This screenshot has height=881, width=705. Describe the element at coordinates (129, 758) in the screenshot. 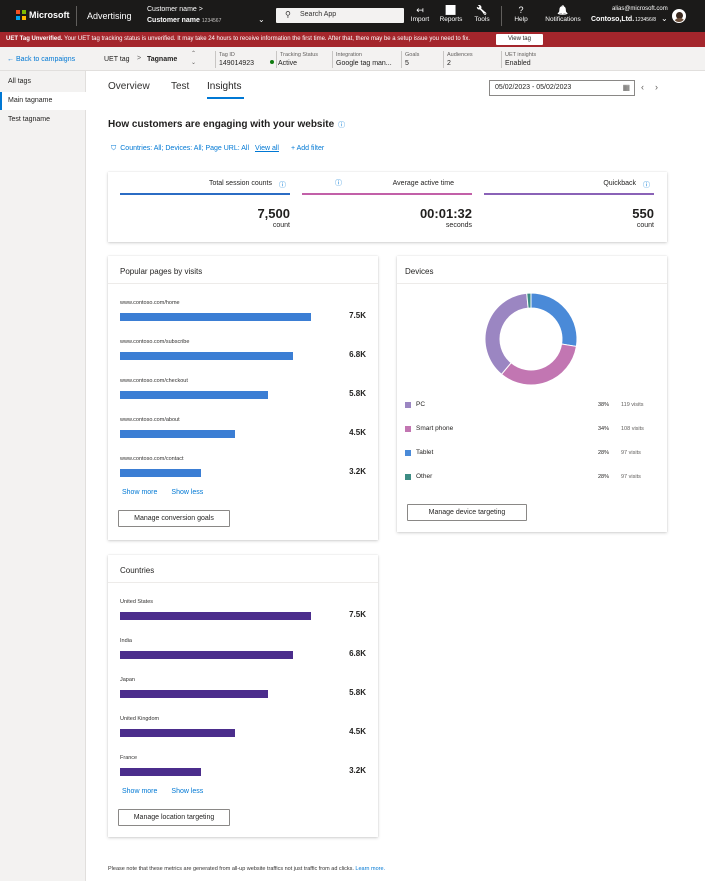

I see `bar-label: France` at that location.